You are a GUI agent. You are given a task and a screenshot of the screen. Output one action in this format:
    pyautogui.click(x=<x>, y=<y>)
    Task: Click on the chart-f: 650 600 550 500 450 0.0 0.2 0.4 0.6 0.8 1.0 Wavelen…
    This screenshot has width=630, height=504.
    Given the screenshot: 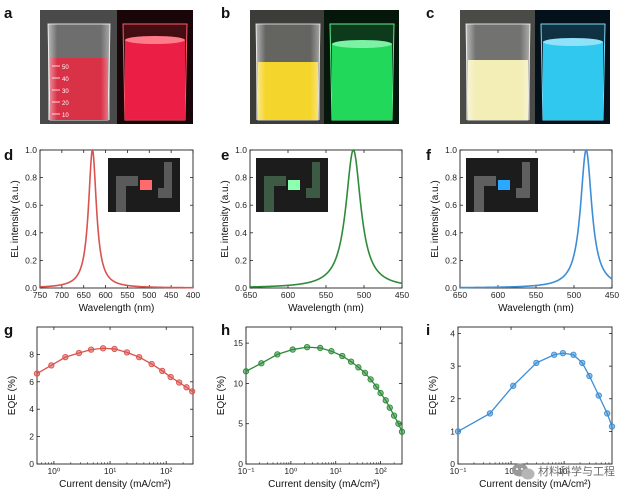 What is the action you would take?
    pyautogui.click(x=524, y=229)
    